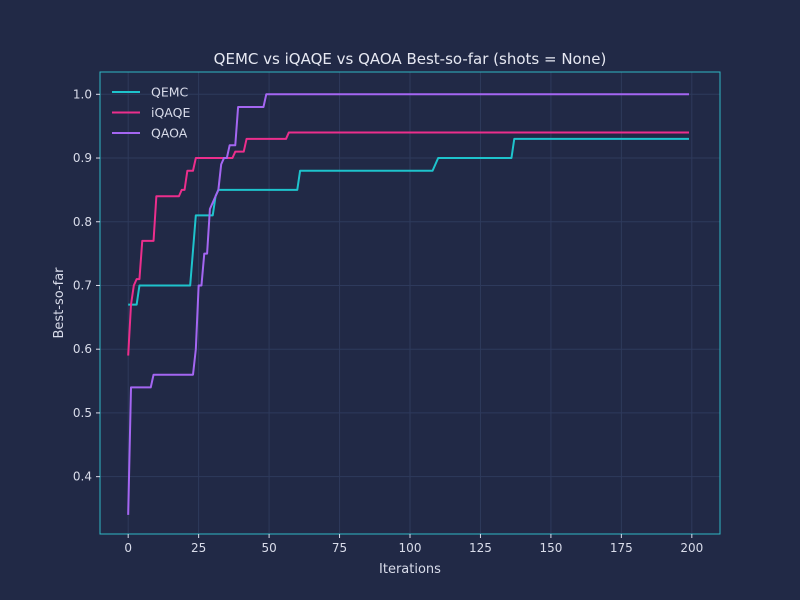  Describe the element at coordinates (82, 158) in the screenshot. I see `y-tick-label: 0.9` at that location.